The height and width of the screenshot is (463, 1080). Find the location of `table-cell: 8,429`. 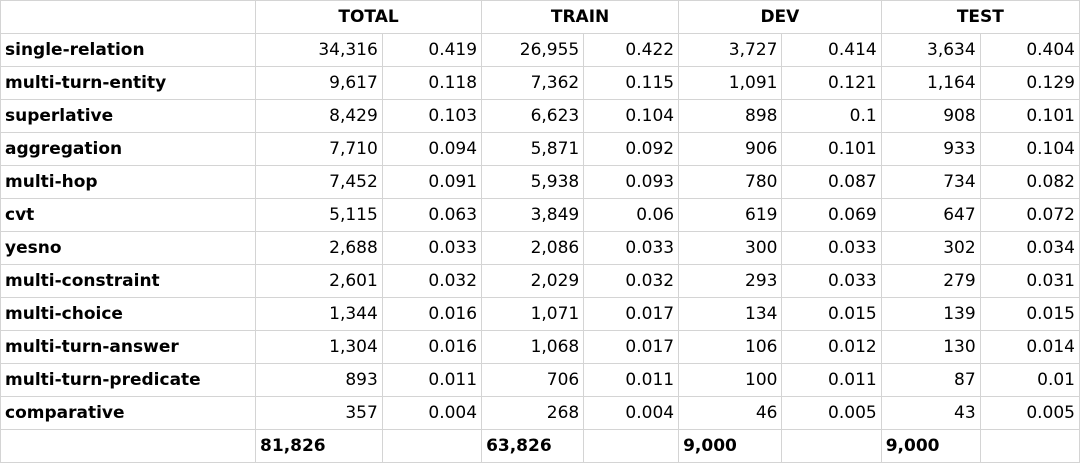

table-cell: 8,429 is located at coordinates (319, 116).